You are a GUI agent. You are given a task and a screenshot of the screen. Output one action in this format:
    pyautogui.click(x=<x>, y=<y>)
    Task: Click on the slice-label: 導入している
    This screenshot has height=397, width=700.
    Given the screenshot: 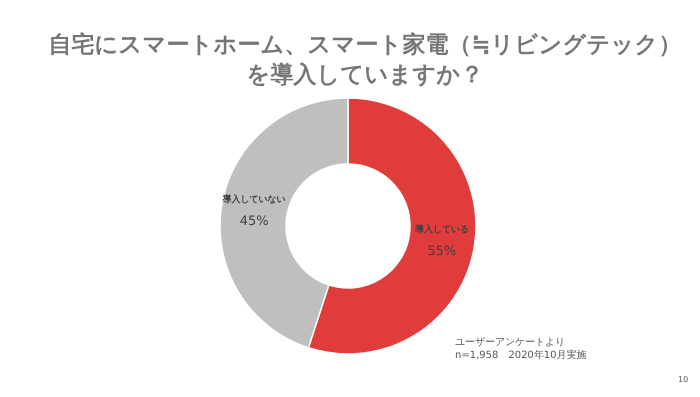 What is the action you would take?
    pyautogui.click(x=441, y=229)
    